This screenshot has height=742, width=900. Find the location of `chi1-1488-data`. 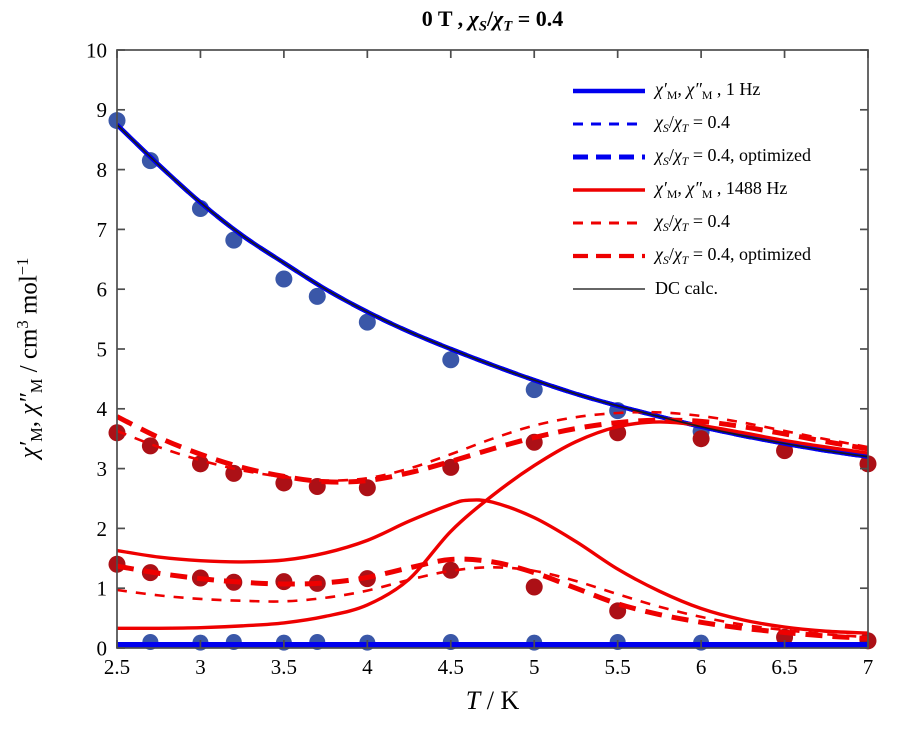

chi1-1488-data is located at coordinates (492, 460).